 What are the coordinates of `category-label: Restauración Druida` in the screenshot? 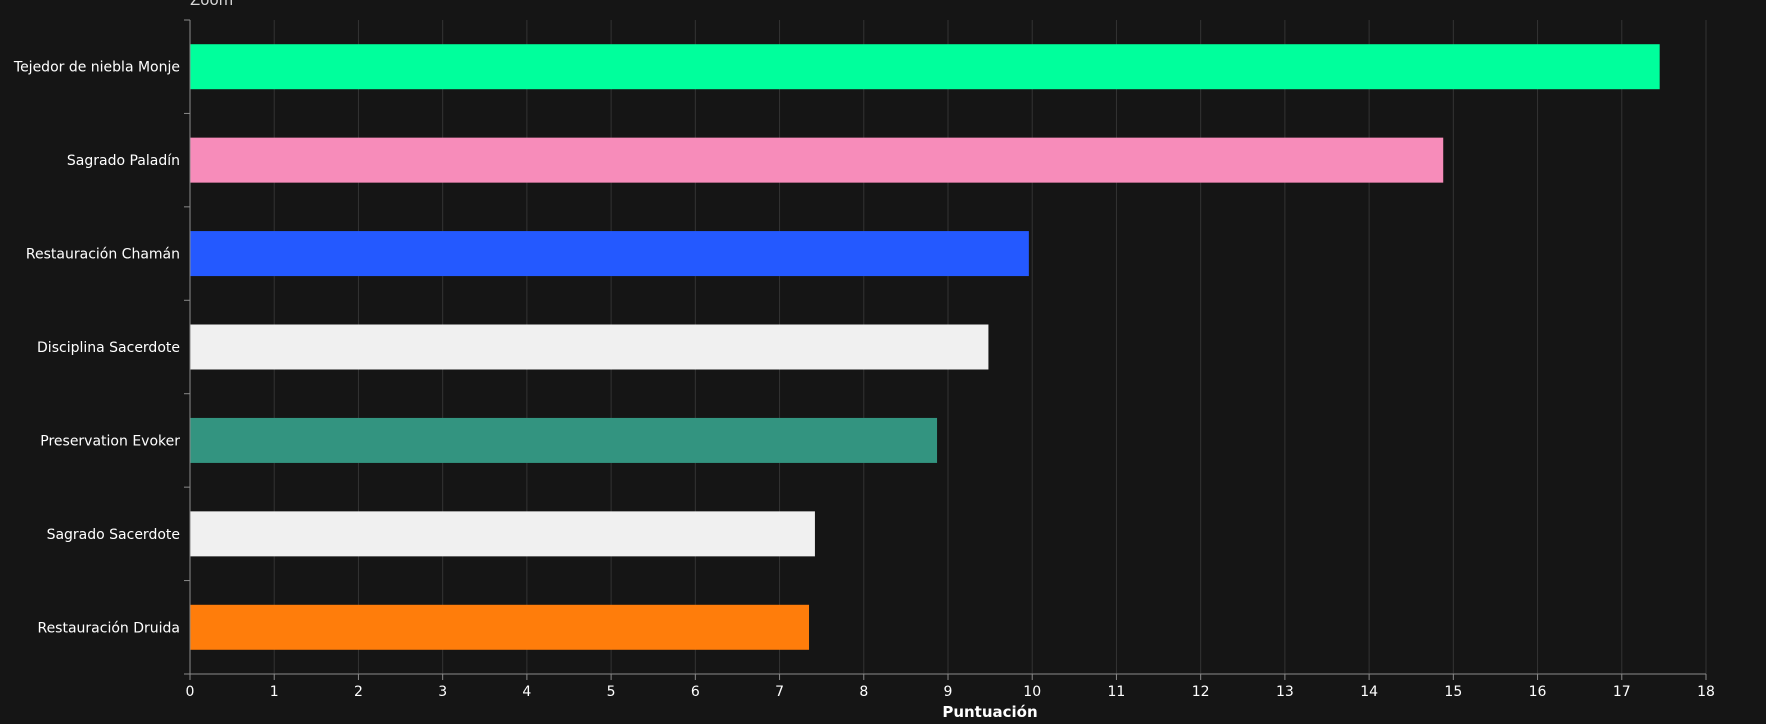 It's located at (108, 628).